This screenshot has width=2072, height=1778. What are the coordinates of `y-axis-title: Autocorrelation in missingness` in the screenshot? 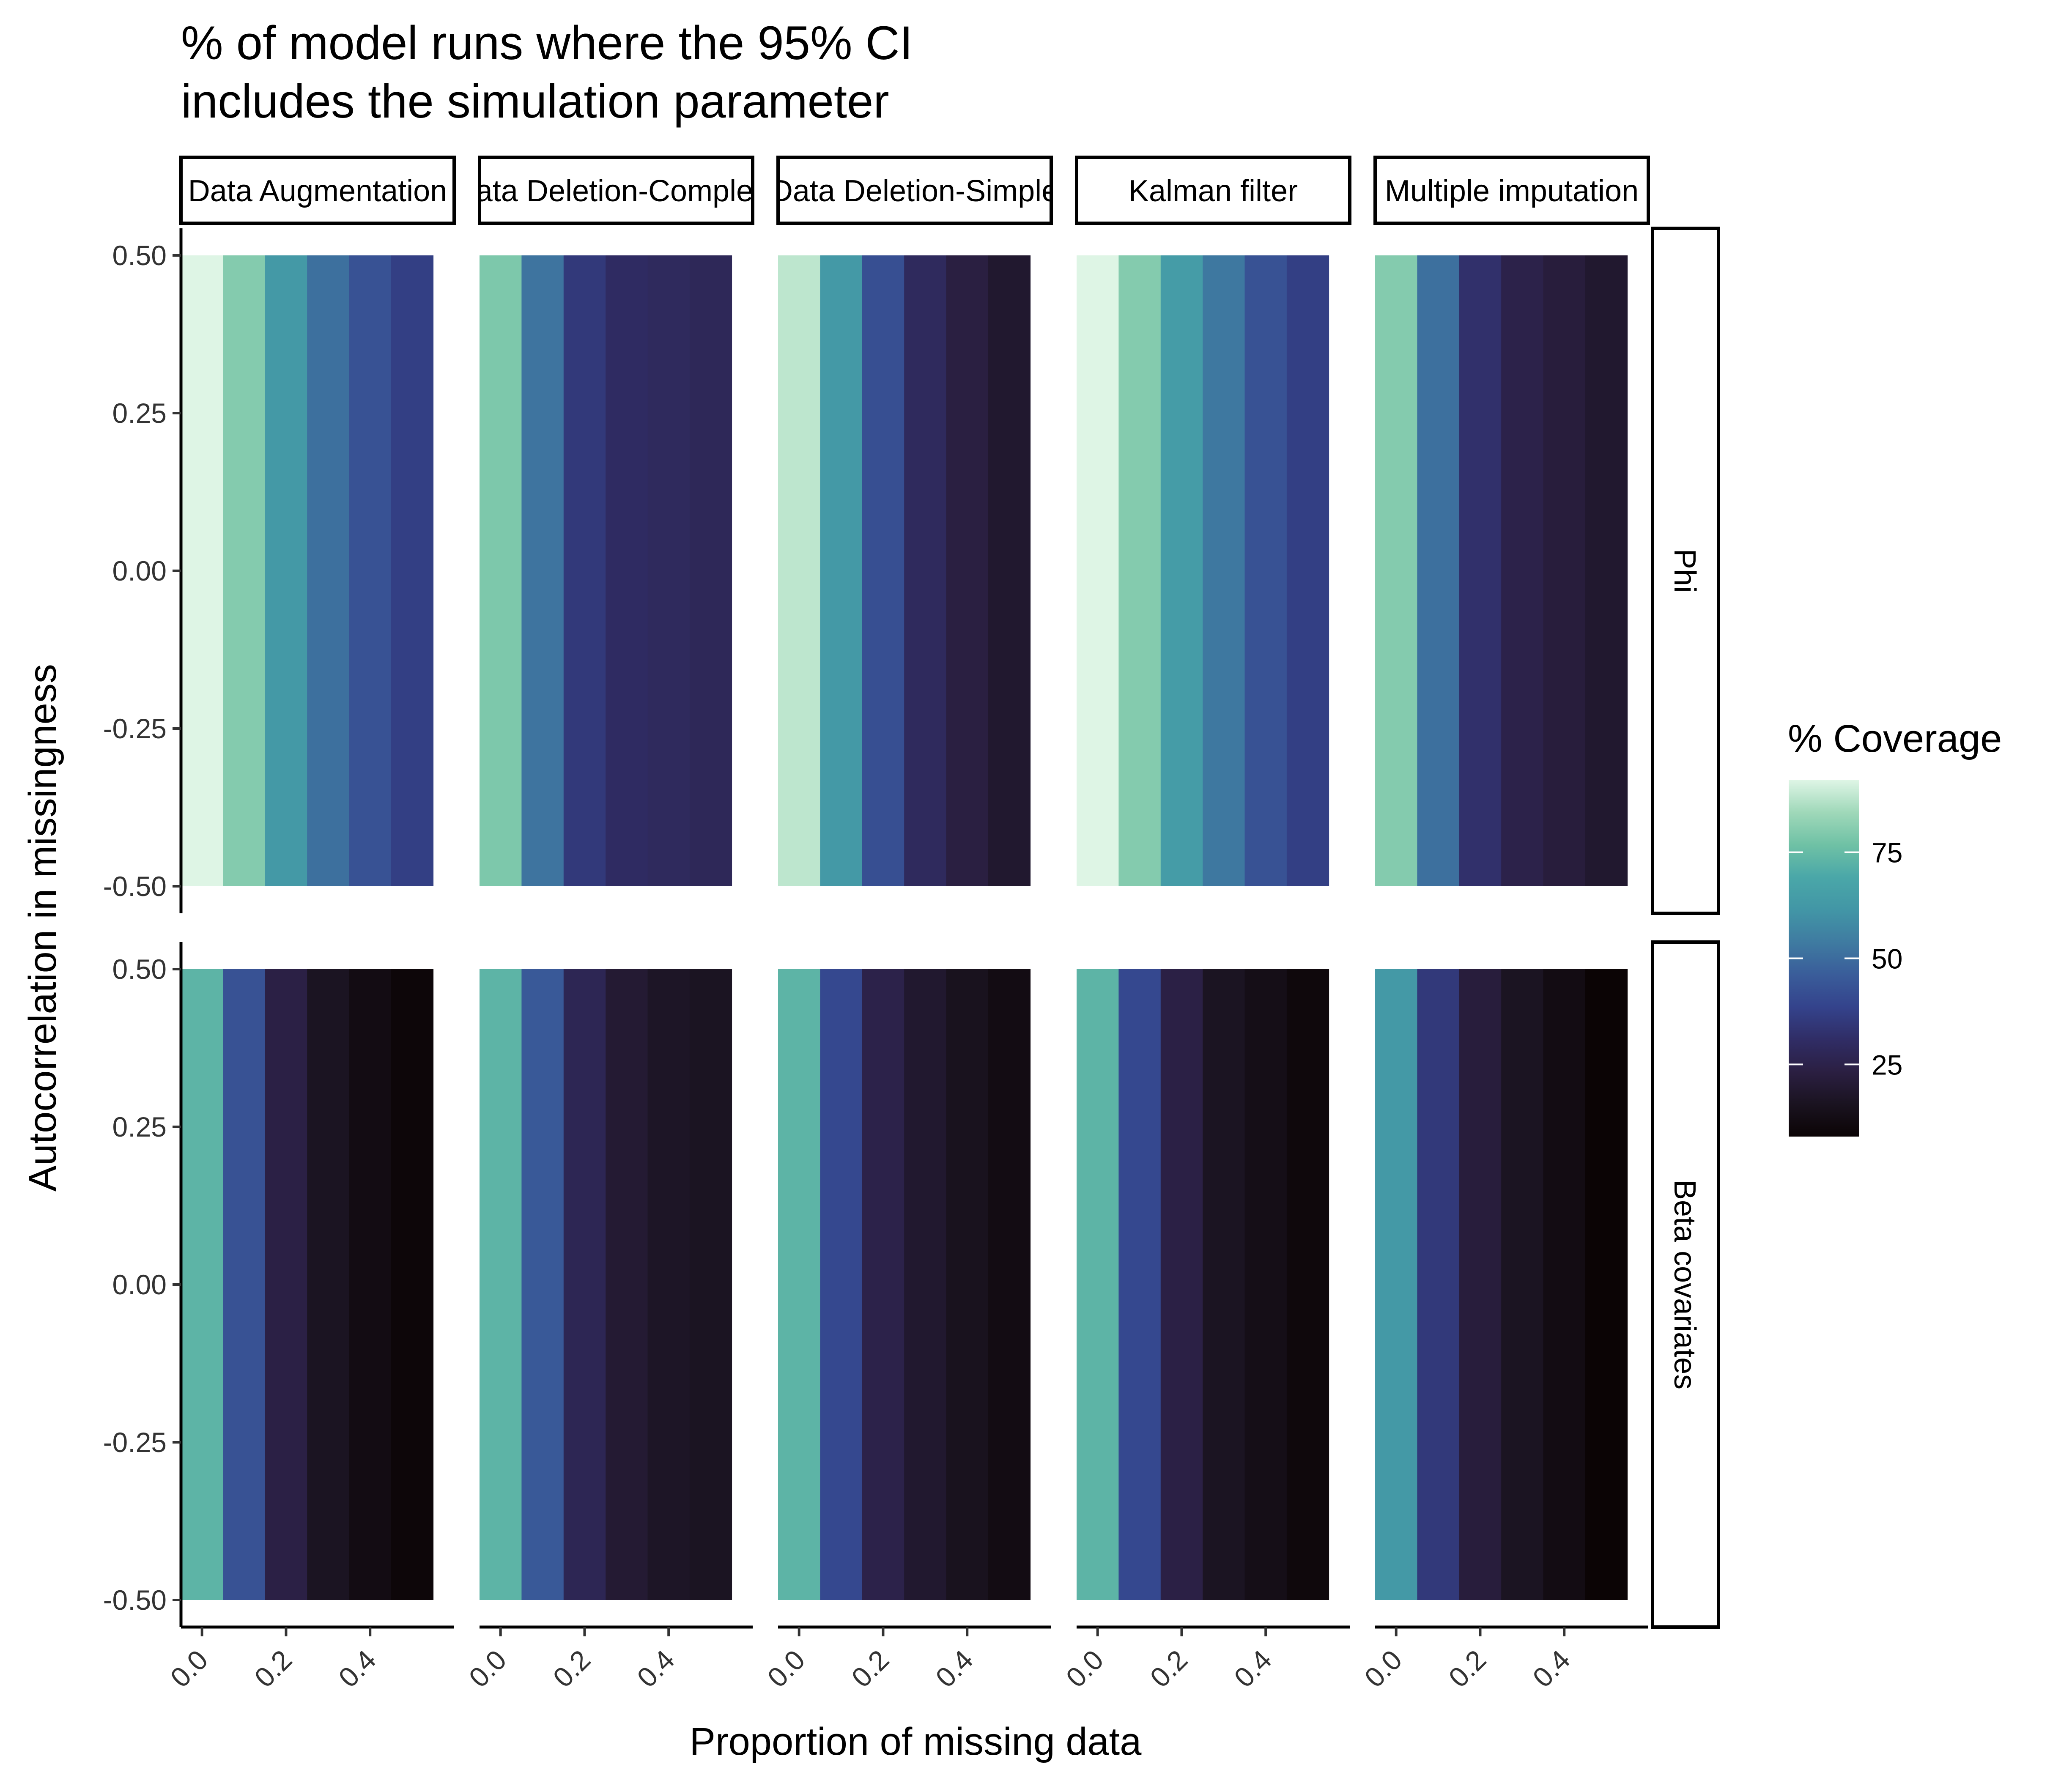 It's located at (42, 928).